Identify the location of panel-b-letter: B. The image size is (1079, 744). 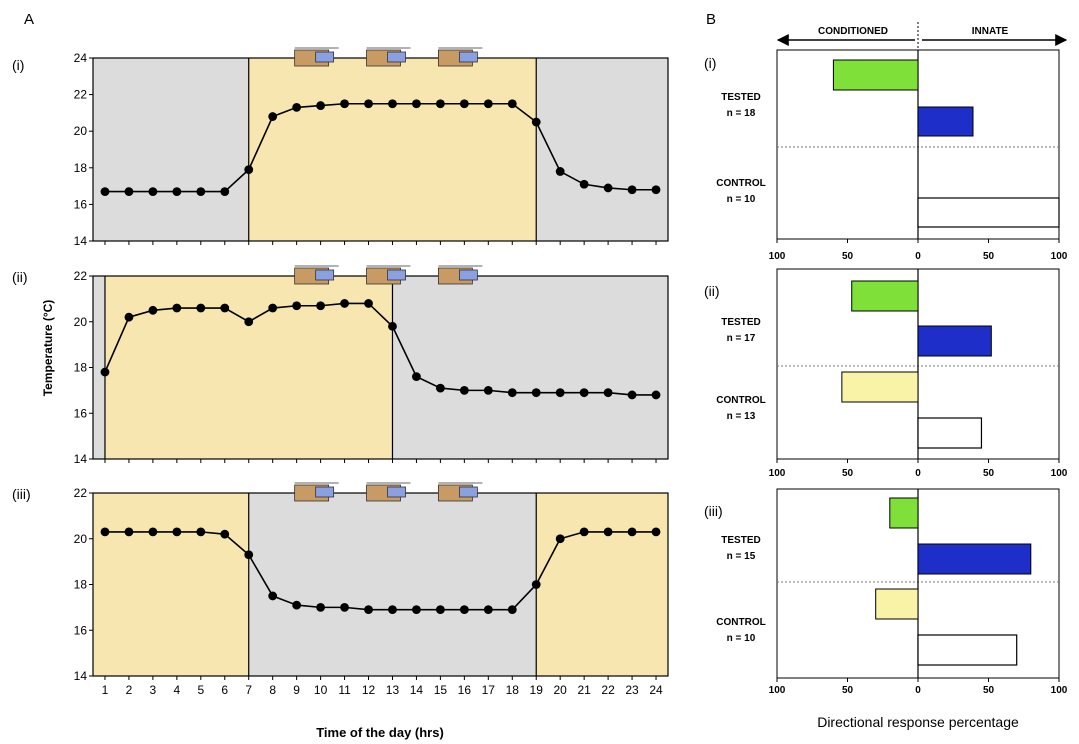
(711, 19).